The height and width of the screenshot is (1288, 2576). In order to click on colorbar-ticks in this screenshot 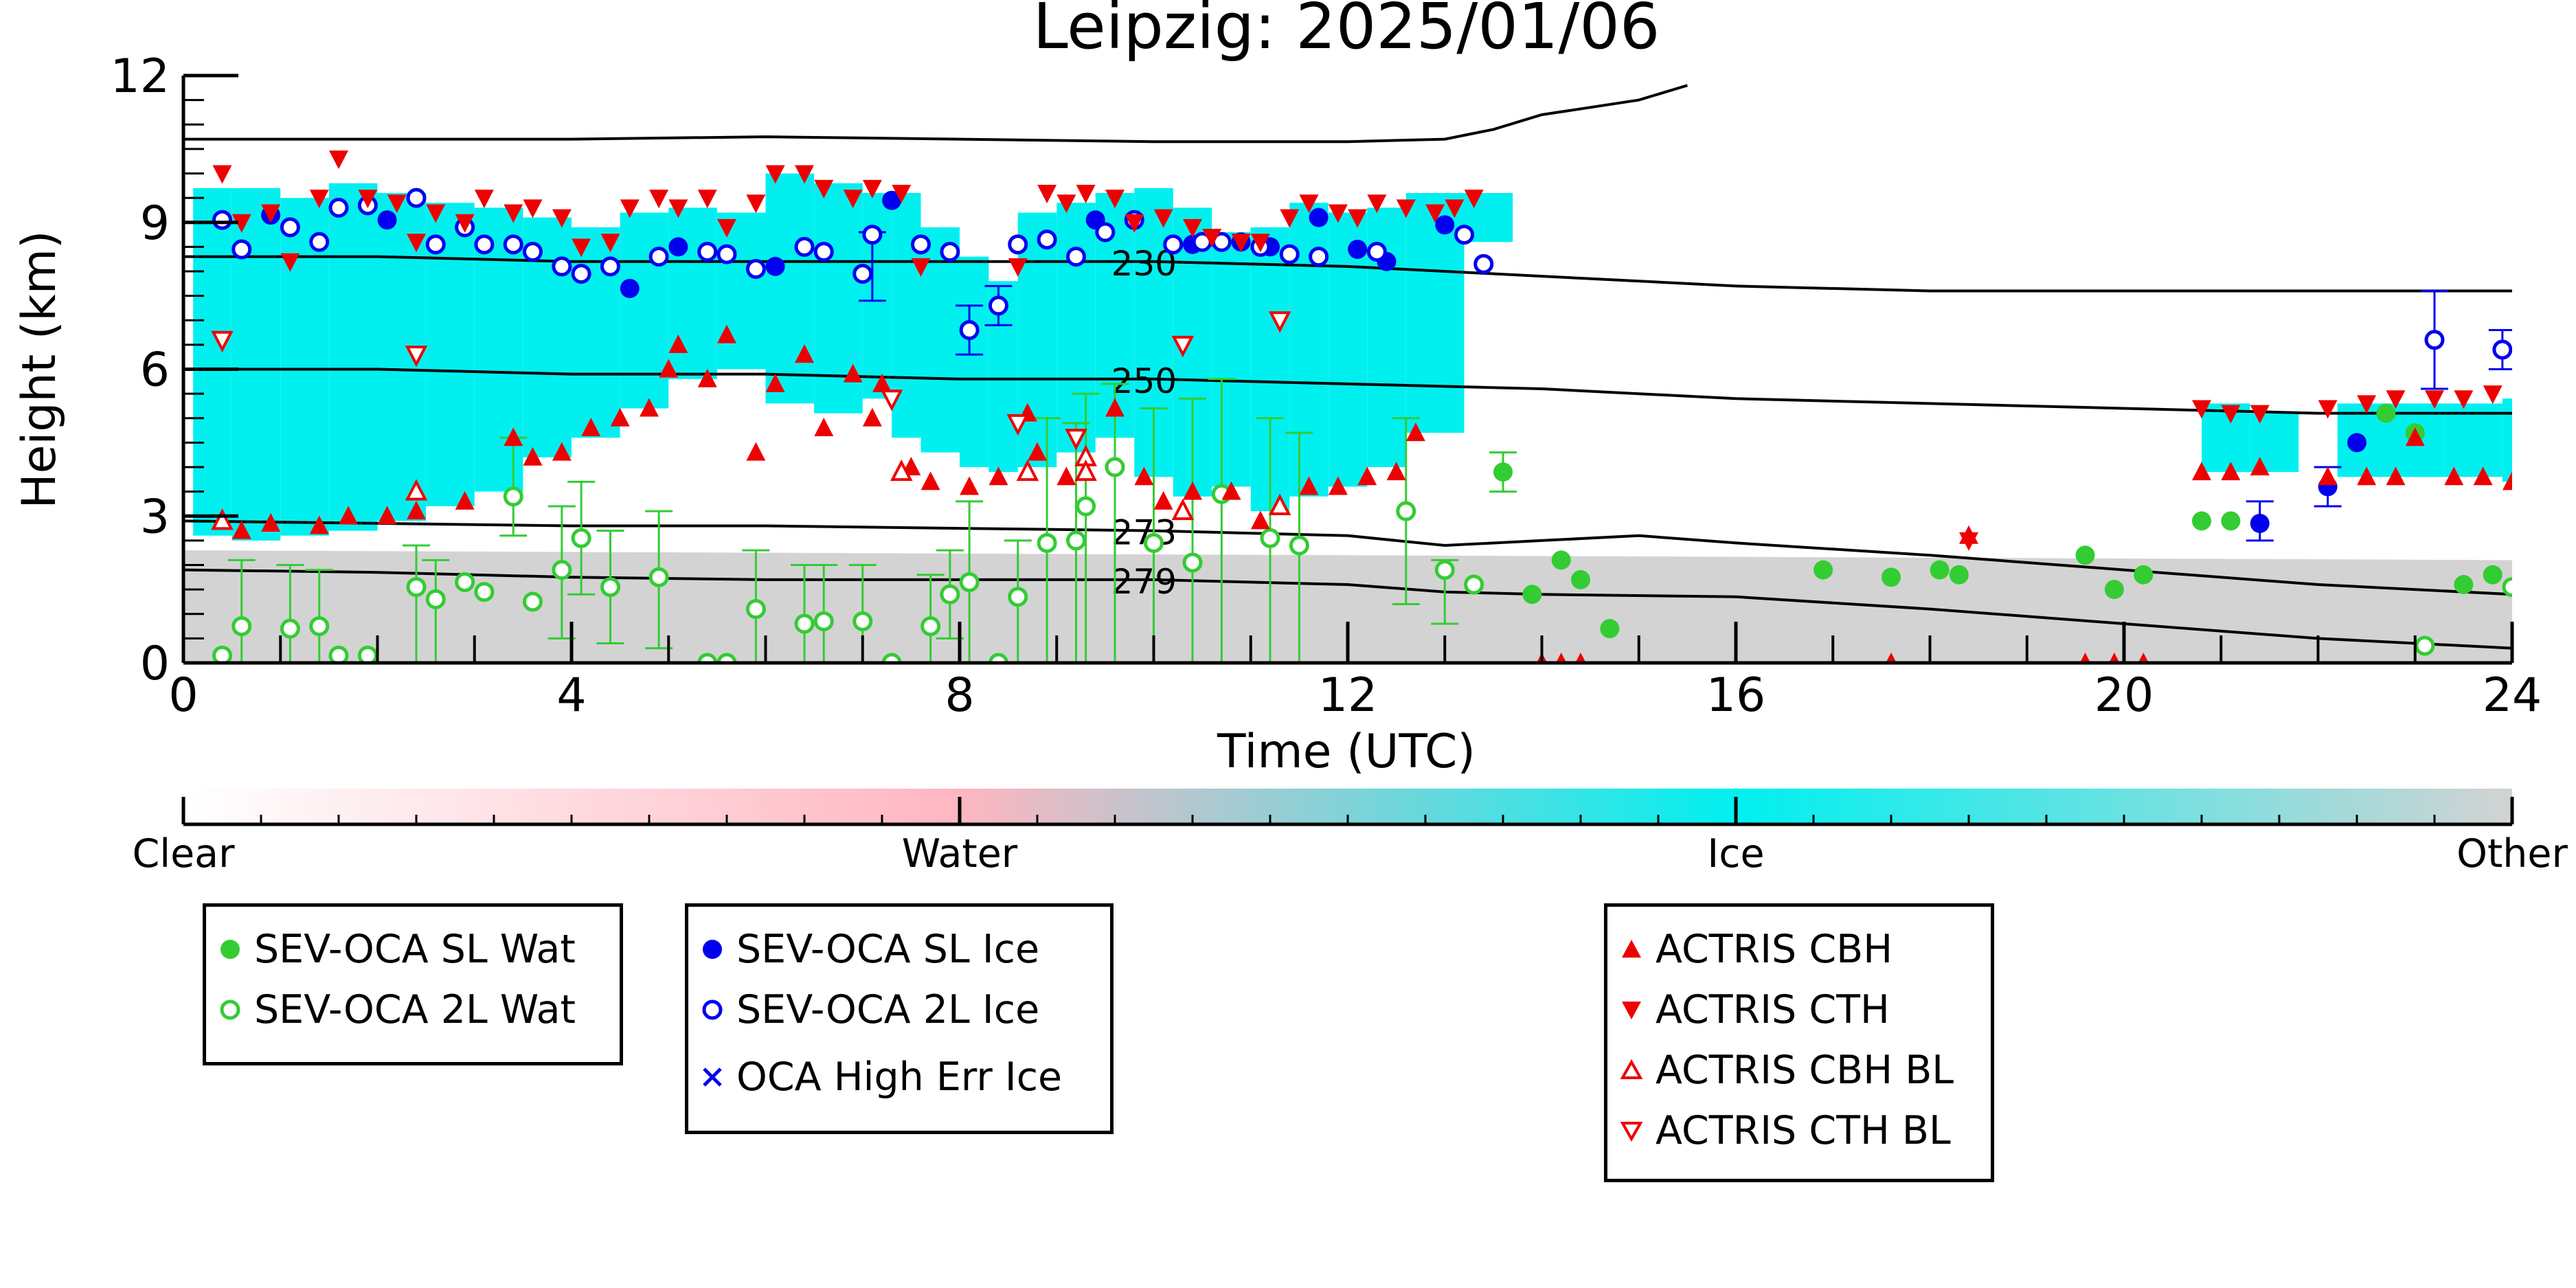, I will do `click(1347, 810)`.